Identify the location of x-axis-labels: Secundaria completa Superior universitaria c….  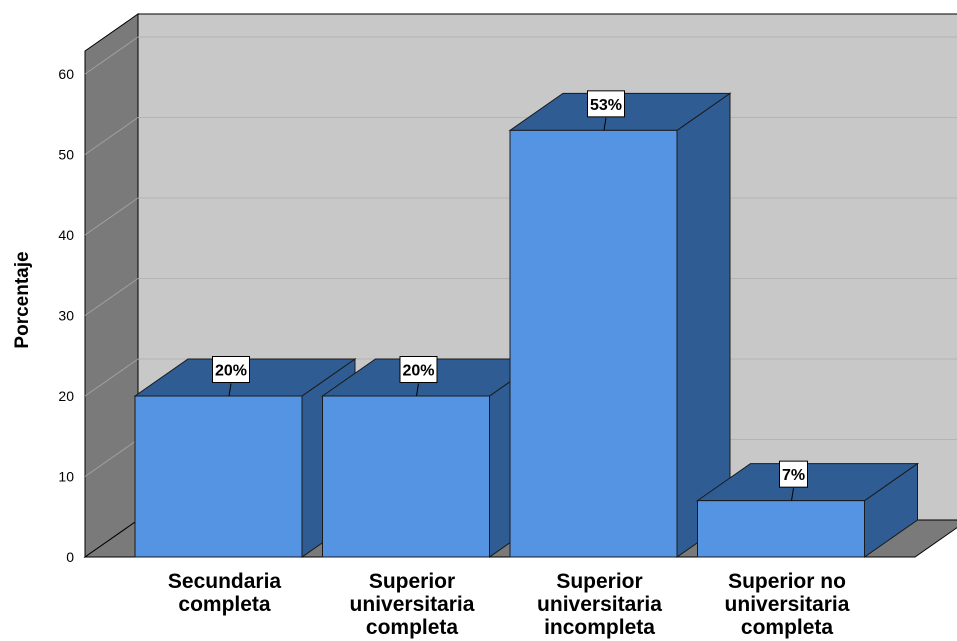
(509, 604).